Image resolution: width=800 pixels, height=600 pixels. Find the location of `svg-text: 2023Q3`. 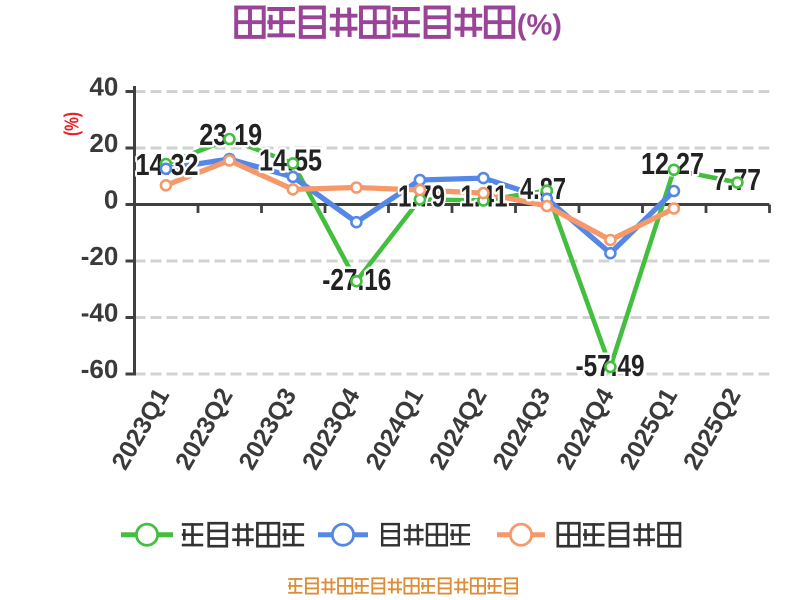

svg-text: 2023Q3 is located at coordinates (267, 429).